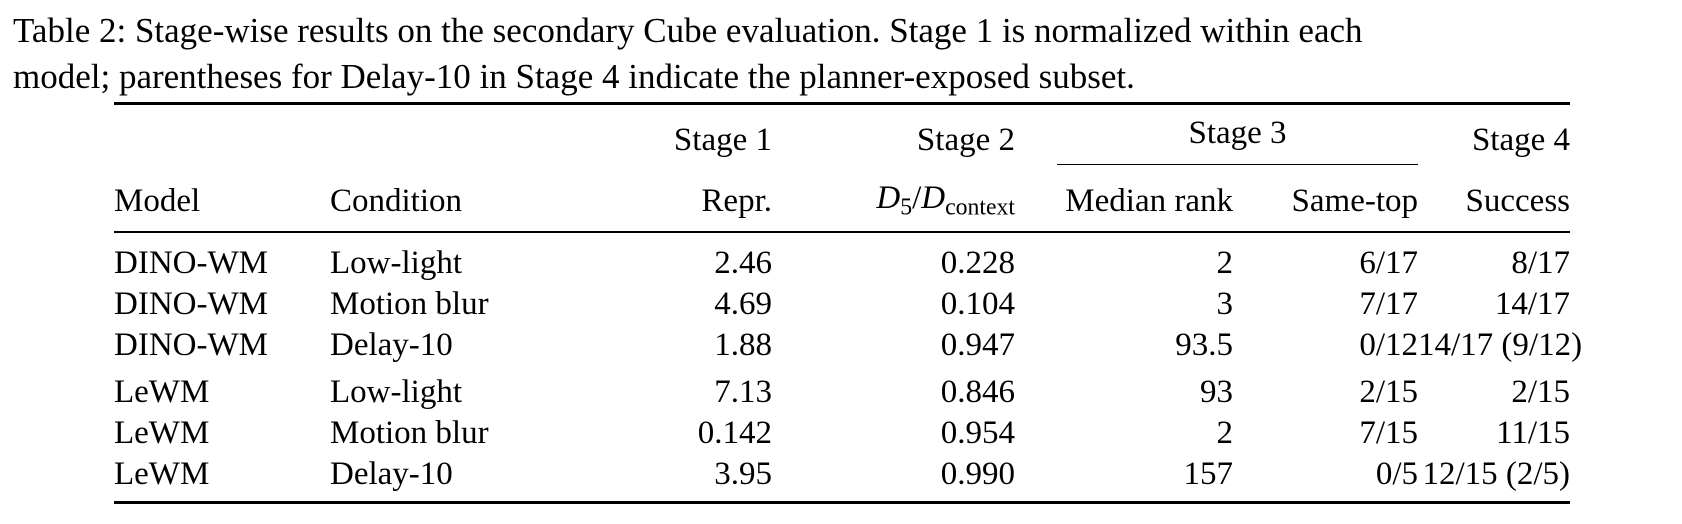 This screenshot has width=1682, height=524. I want to click on table-row: LeWM Low-light 7.13 0.846 93 2/15 2/15, so click(842, 389).